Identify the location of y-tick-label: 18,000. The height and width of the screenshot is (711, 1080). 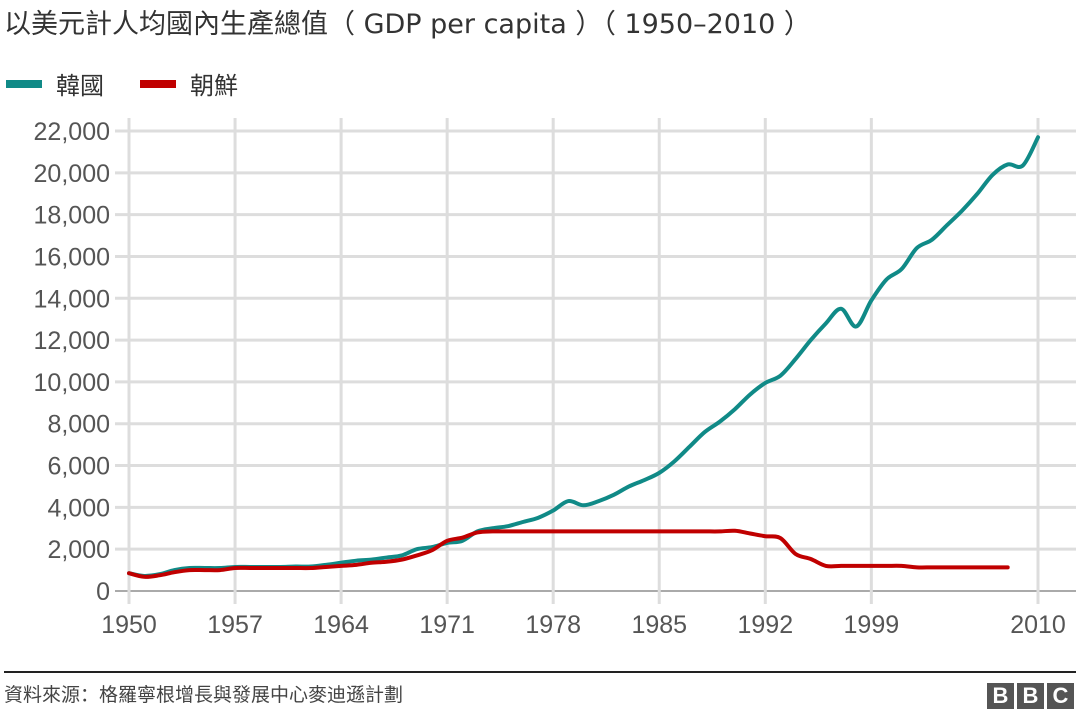
(72, 216).